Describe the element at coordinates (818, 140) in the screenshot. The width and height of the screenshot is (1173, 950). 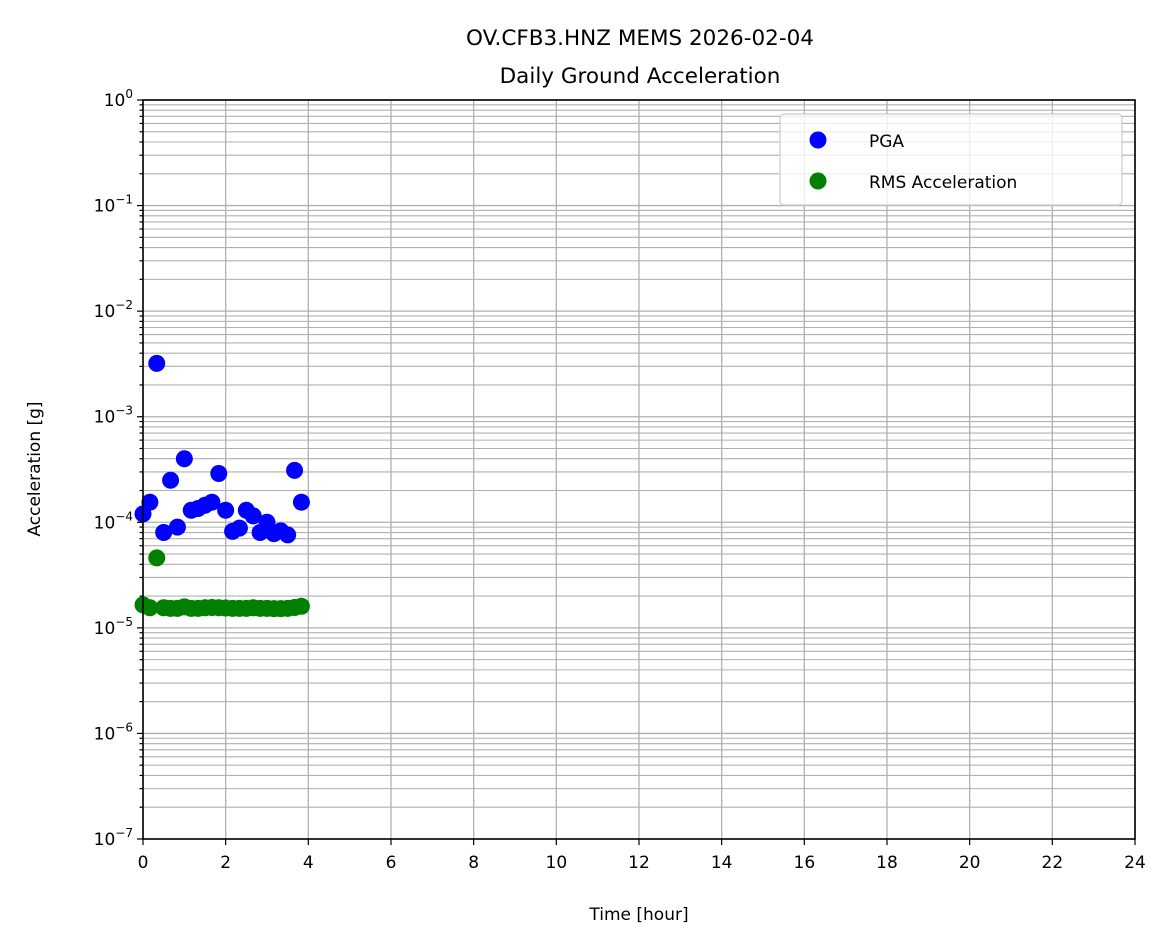
I see `legend-marker-pga` at that location.